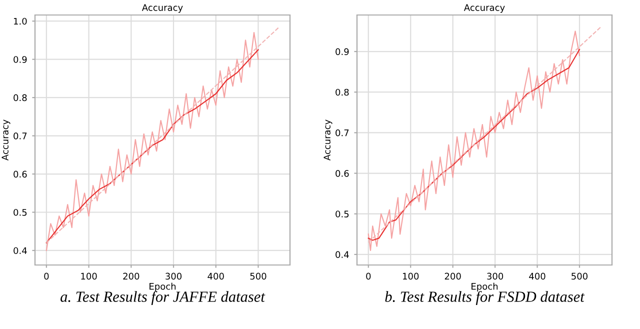 This screenshot has height=329, width=640. Describe the element at coordinates (485, 298) in the screenshot. I see `text: b. Test Results for FSDD dataset` at that location.